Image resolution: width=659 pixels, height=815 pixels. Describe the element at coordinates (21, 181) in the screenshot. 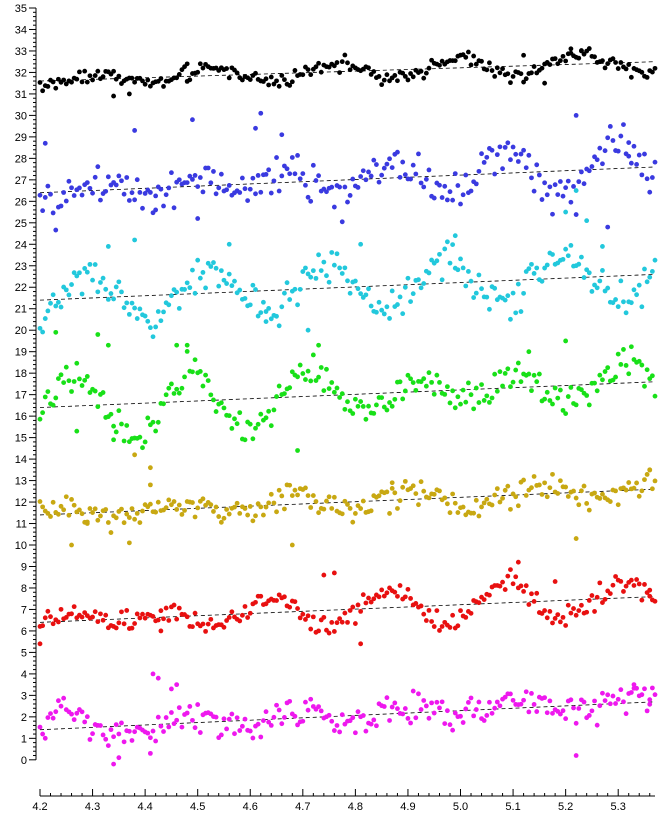

I see `y-tick-label: 27` at that location.